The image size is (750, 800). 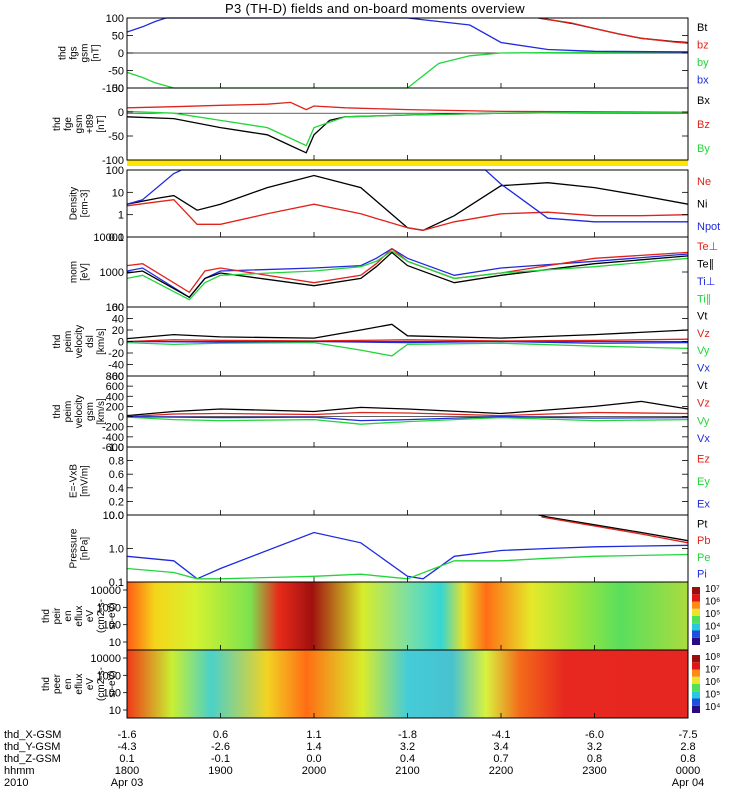 What do you see at coordinates (703, 541) in the screenshot?
I see `legend-entry: Pb` at bounding box center [703, 541].